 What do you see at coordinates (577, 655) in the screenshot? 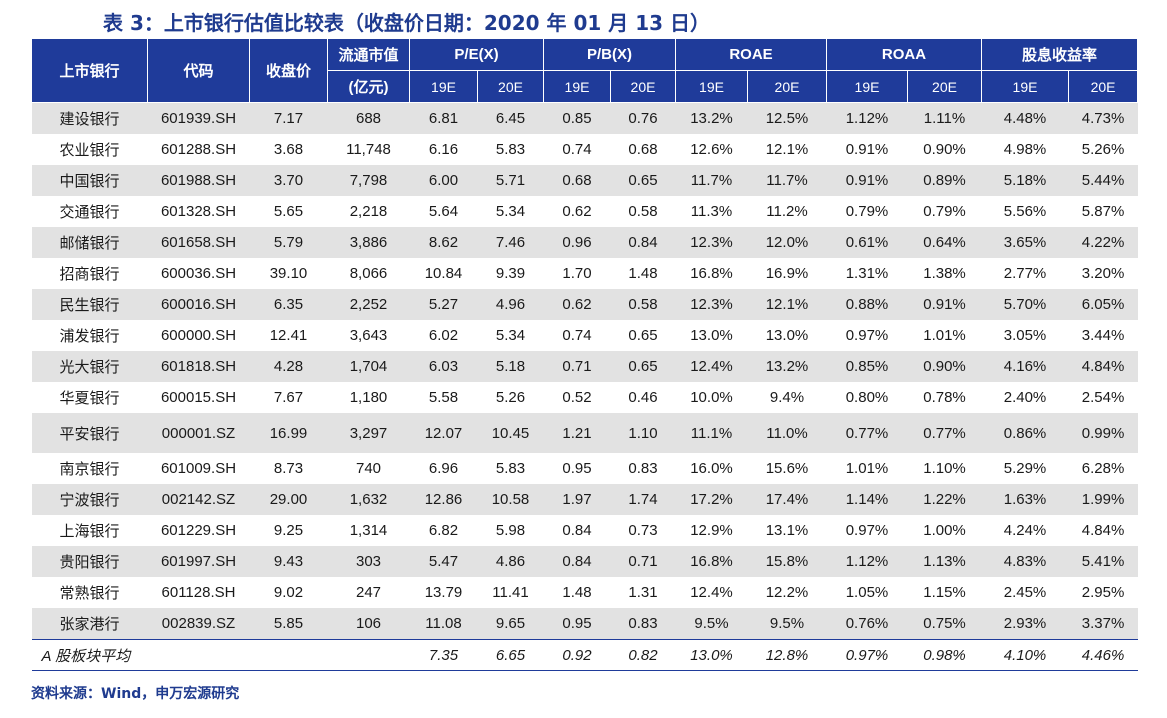
I see `average-value-cell: 0.92` at bounding box center [577, 655].